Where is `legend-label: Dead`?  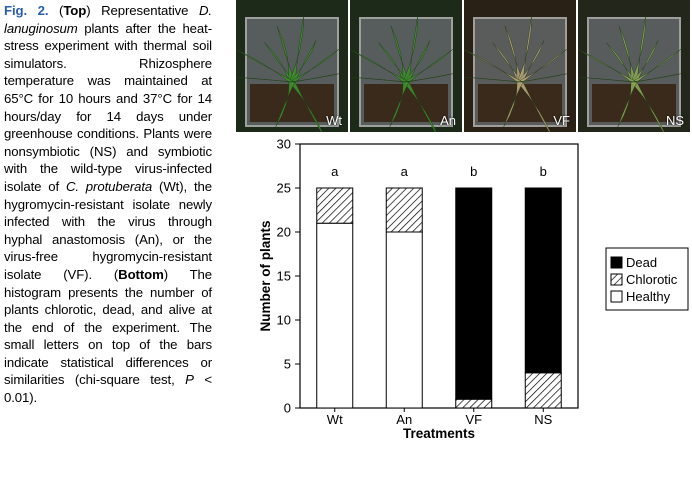 legend-label: Dead is located at coordinates (641, 262).